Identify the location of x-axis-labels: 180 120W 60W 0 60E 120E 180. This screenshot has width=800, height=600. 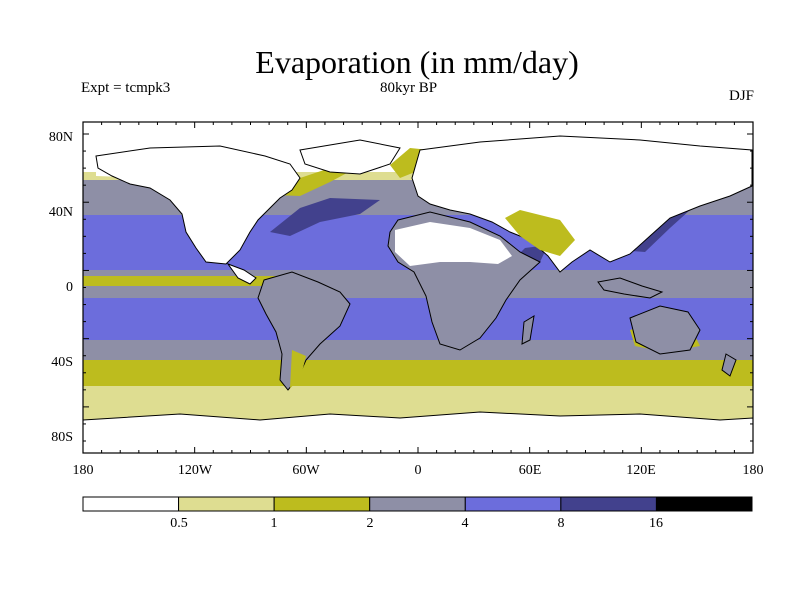
(418, 470).